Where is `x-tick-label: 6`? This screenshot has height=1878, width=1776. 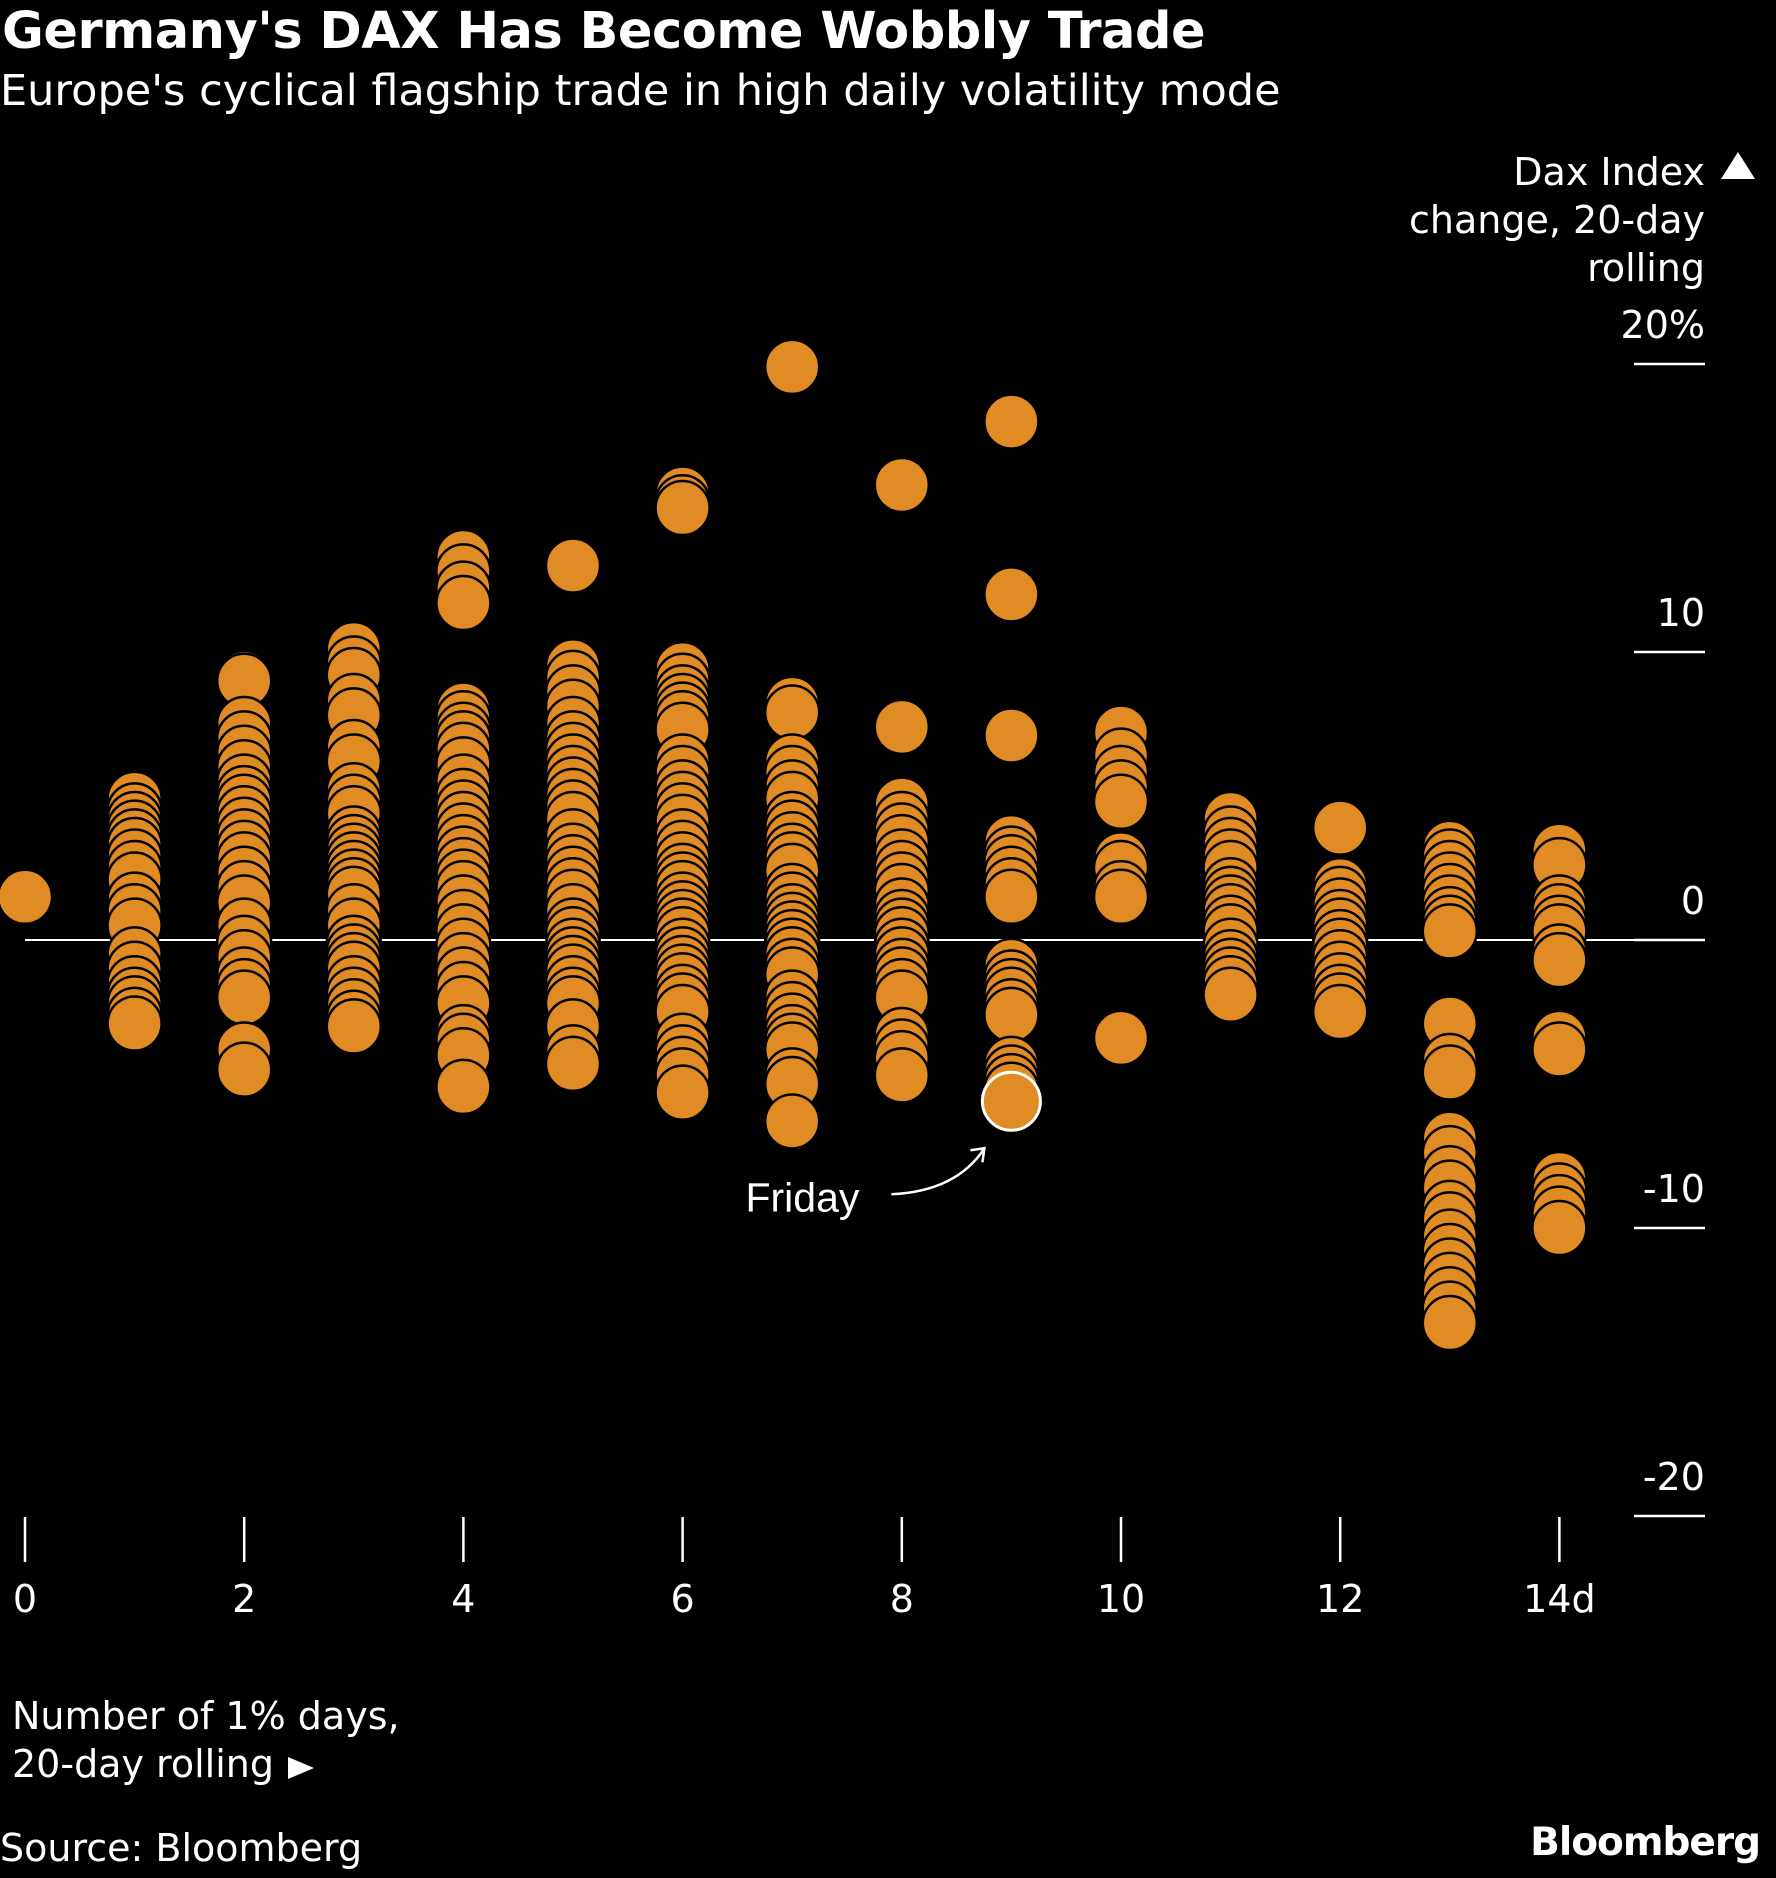
x-tick-label: 6 is located at coordinates (683, 1599).